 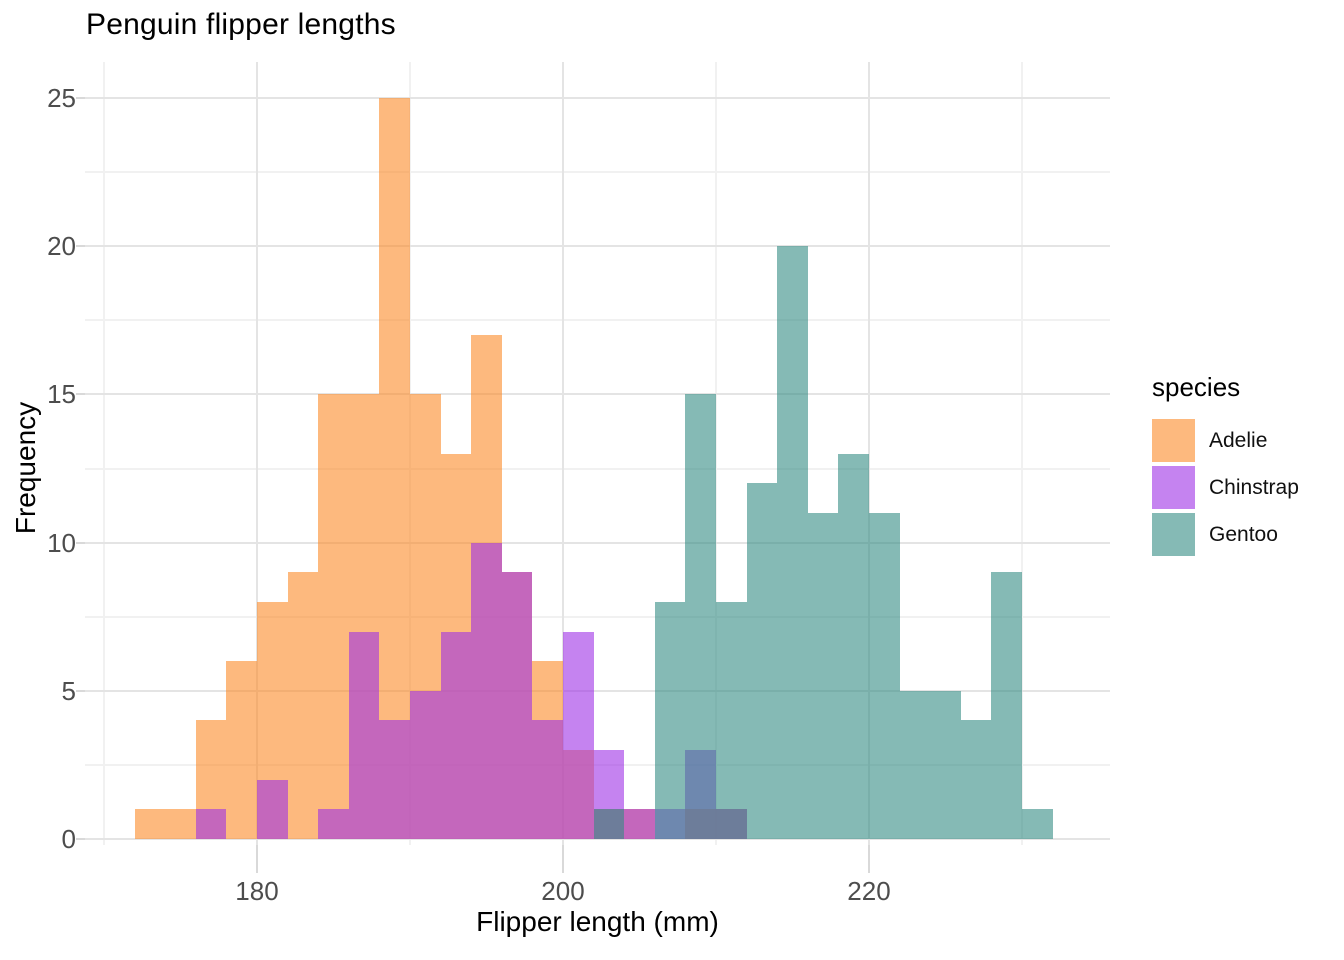 I want to click on x-tick-label: 180, so click(x=257, y=891).